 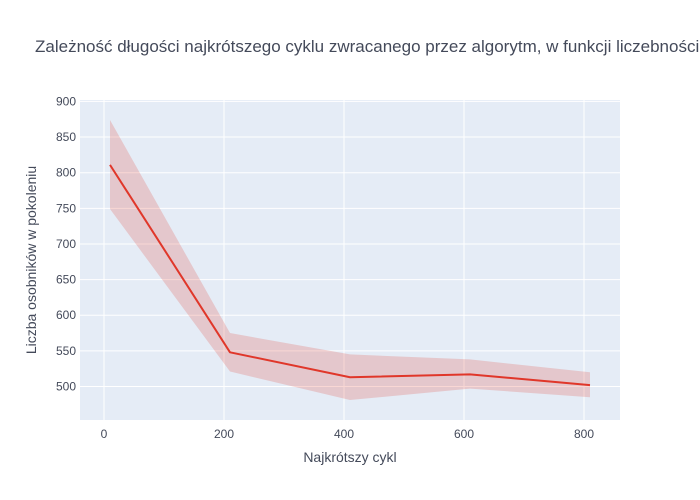 I want to click on y-tick-label-0: 500, so click(x=66, y=387).